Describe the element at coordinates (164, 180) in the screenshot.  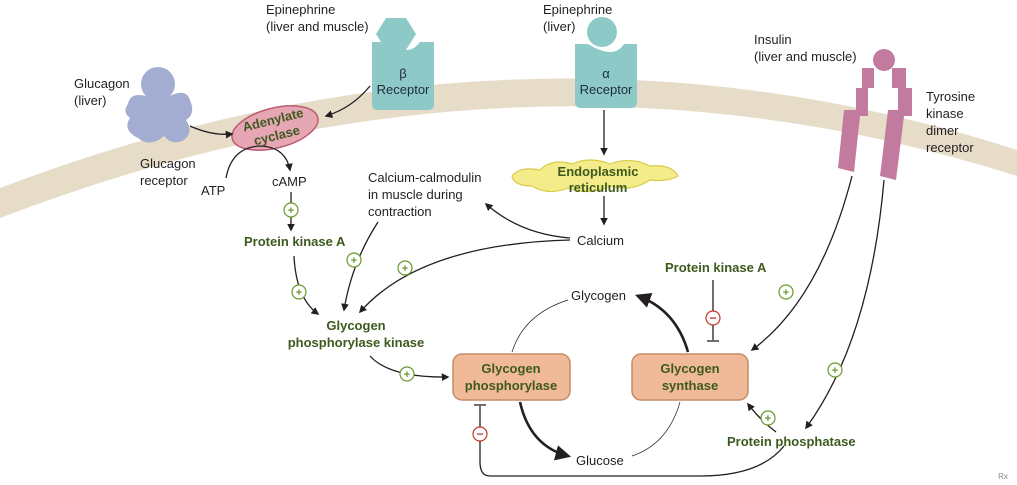
I see `glucagon-receptor-label: receptor` at that location.